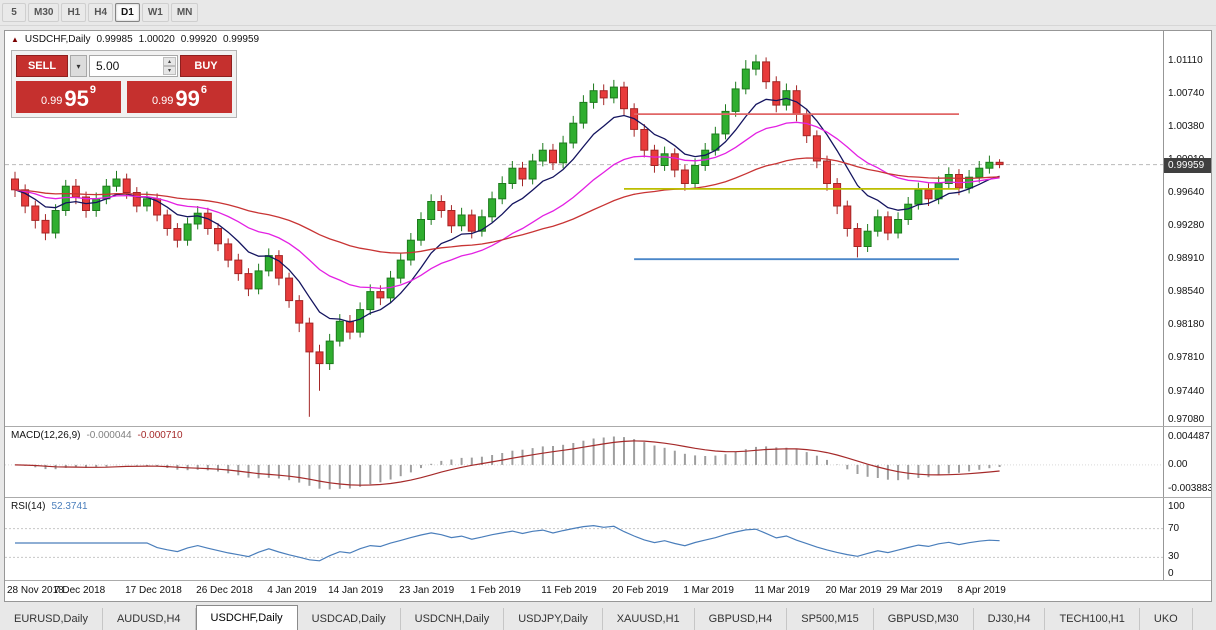 This screenshot has width=1216, height=630. What do you see at coordinates (51, 619) in the screenshot?
I see `chart-tab-eurusd-daily: EURUSD,Daily` at bounding box center [51, 619].